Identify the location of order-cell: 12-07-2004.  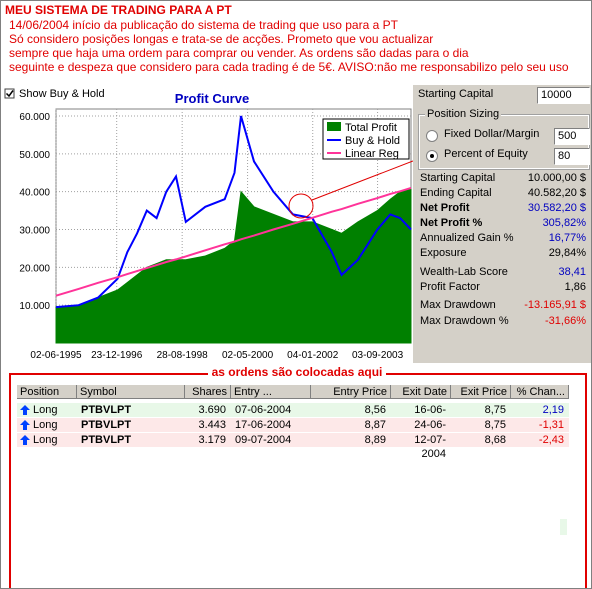
(430, 447).